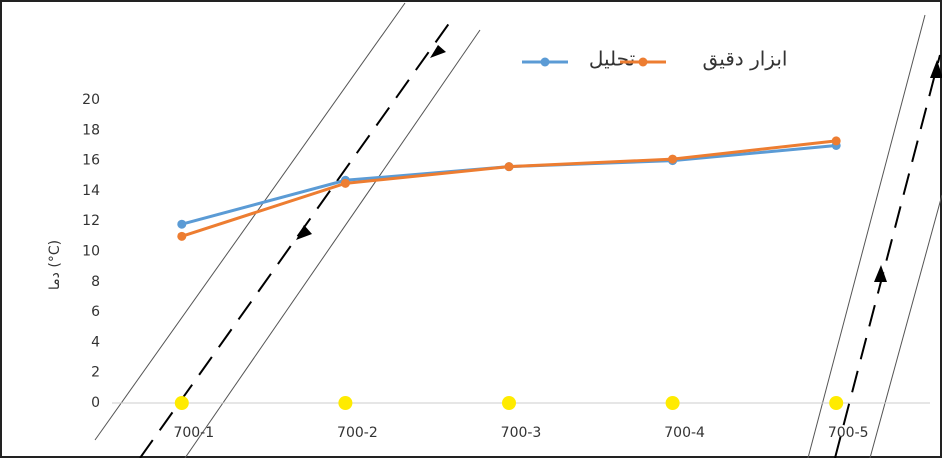 Image resolution: width=942 pixels, height=462 pixels. Describe the element at coordinates (91, 100) in the screenshot. I see `y-tick-label: 20` at that location.